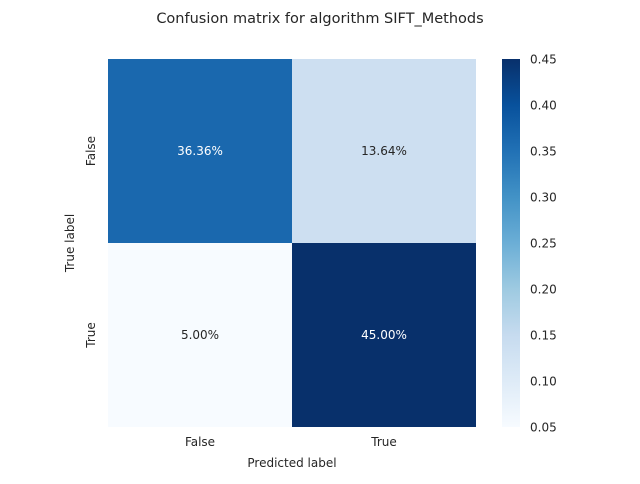 The image size is (640, 484). I want to click on y-axis-ticks: False True, so click(91, 242).